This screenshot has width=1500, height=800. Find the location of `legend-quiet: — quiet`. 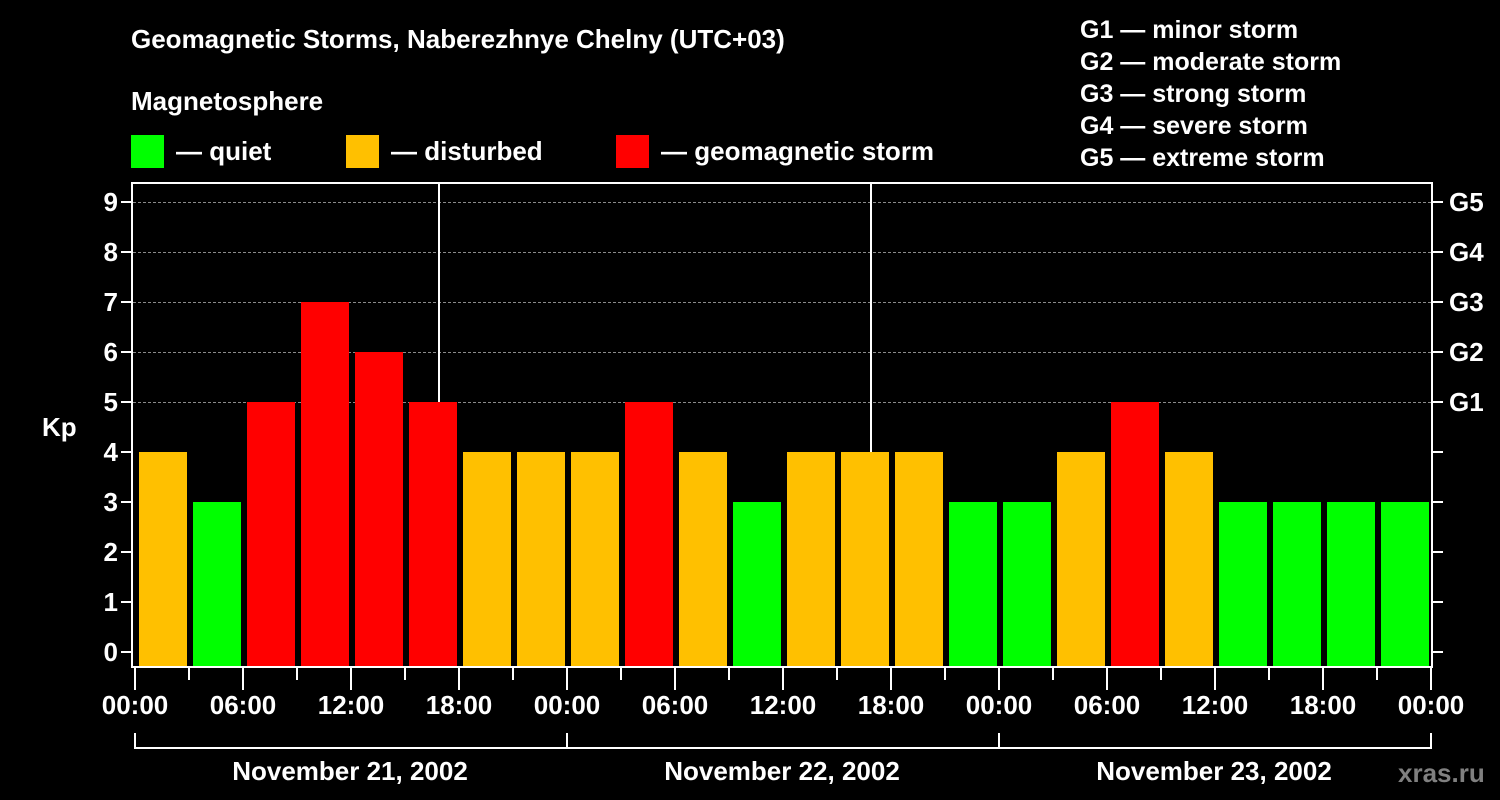

legend-quiet: — quiet is located at coordinates (201, 151).